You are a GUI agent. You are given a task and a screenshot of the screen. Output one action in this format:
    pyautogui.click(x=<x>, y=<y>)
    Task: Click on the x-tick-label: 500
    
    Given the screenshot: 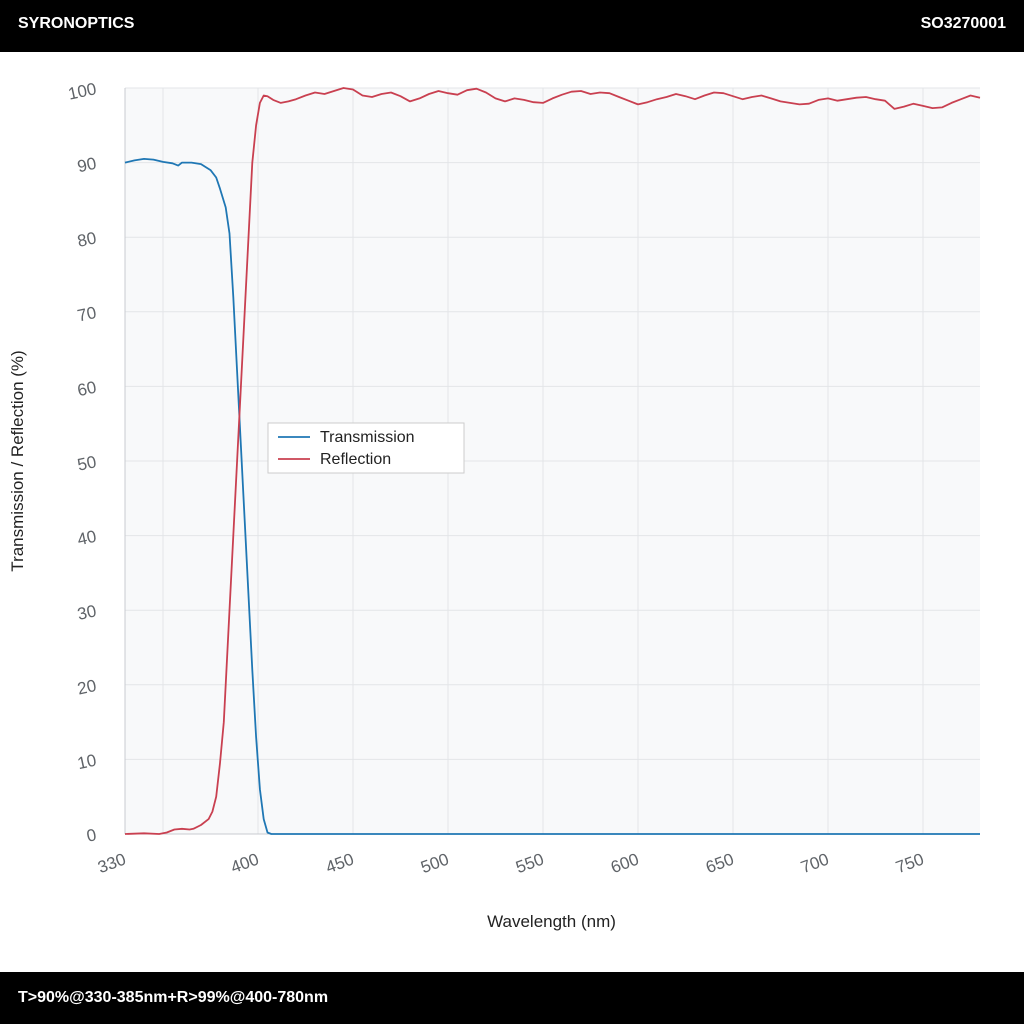 What is the action you would take?
    pyautogui.click(x=434, y=864)
    